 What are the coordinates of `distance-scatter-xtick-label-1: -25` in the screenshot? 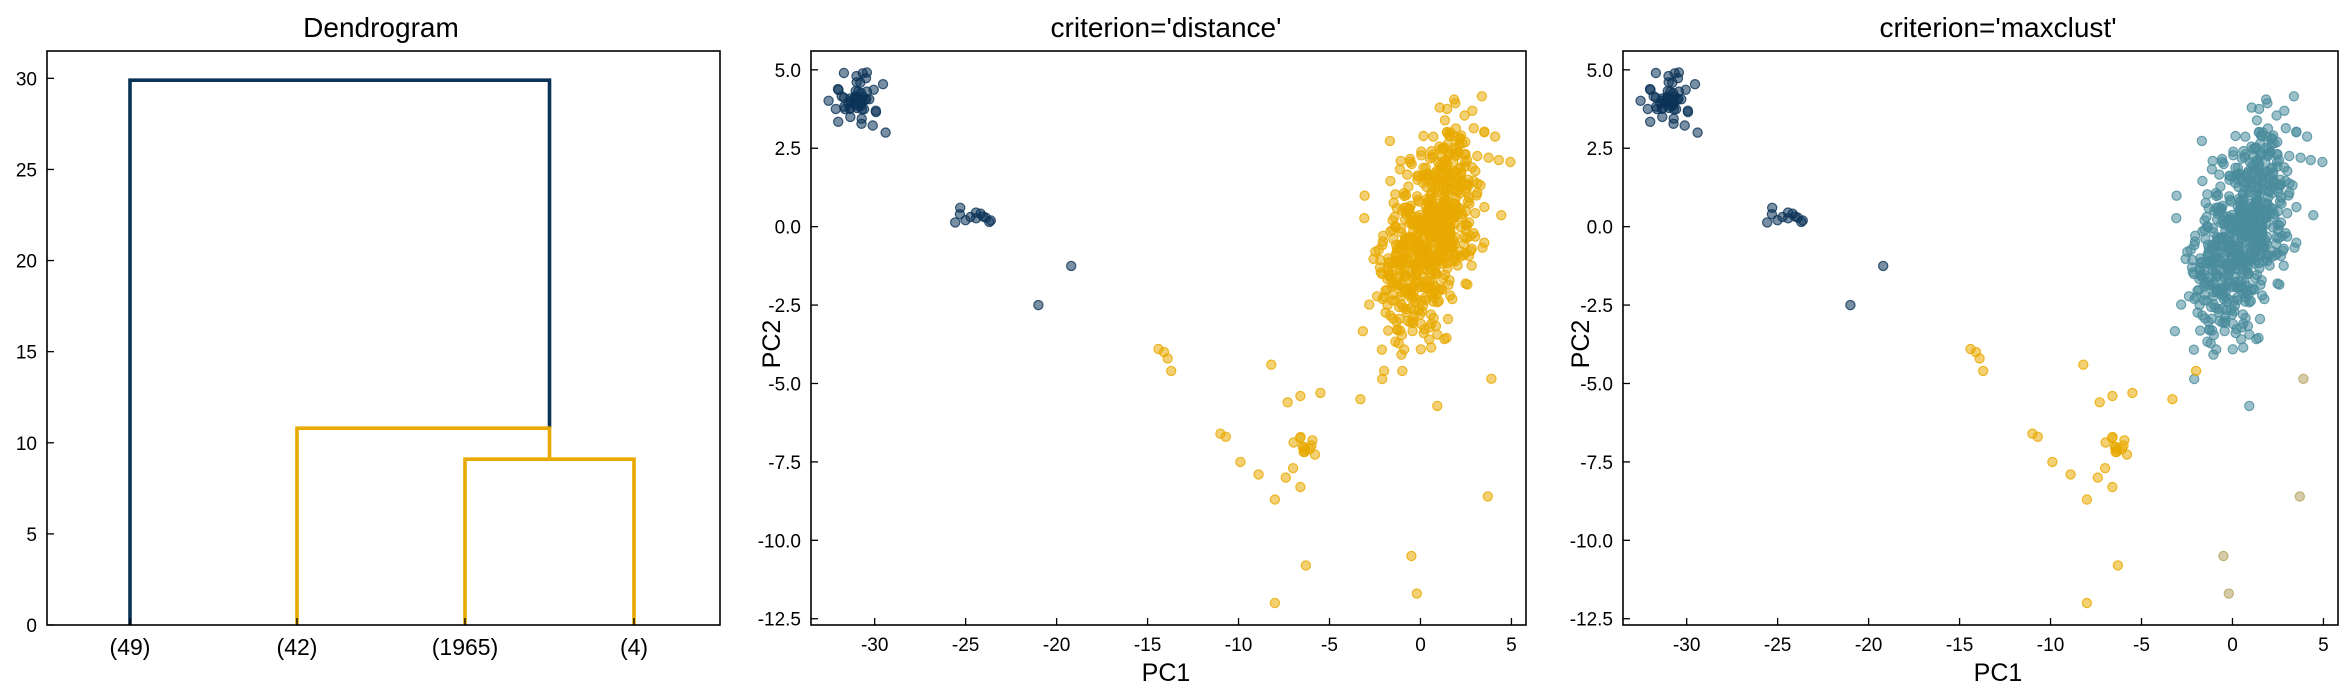 It's located at (965, 645).